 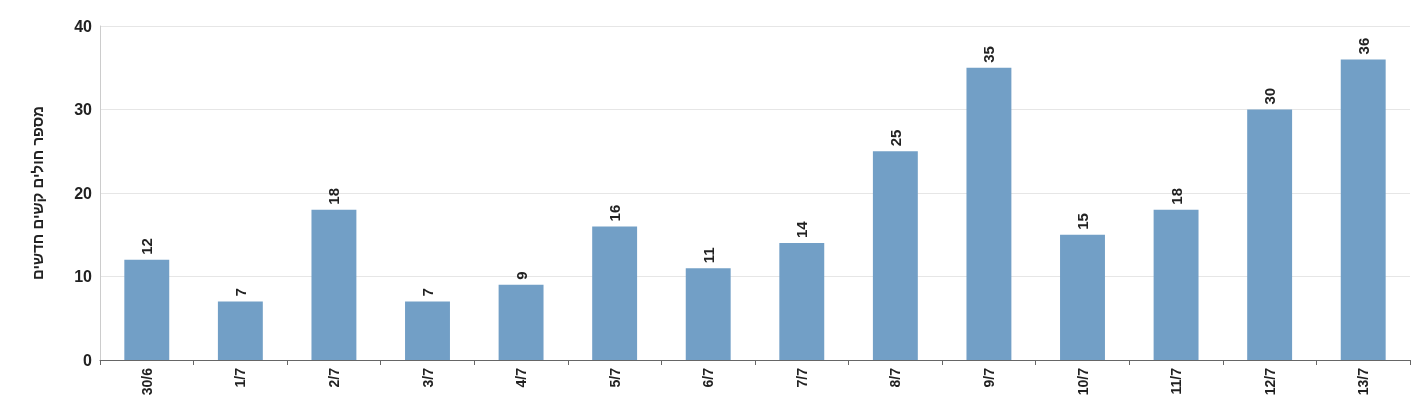 I want to click on x-tick-label: 6/7, so click(x=708, y=377).